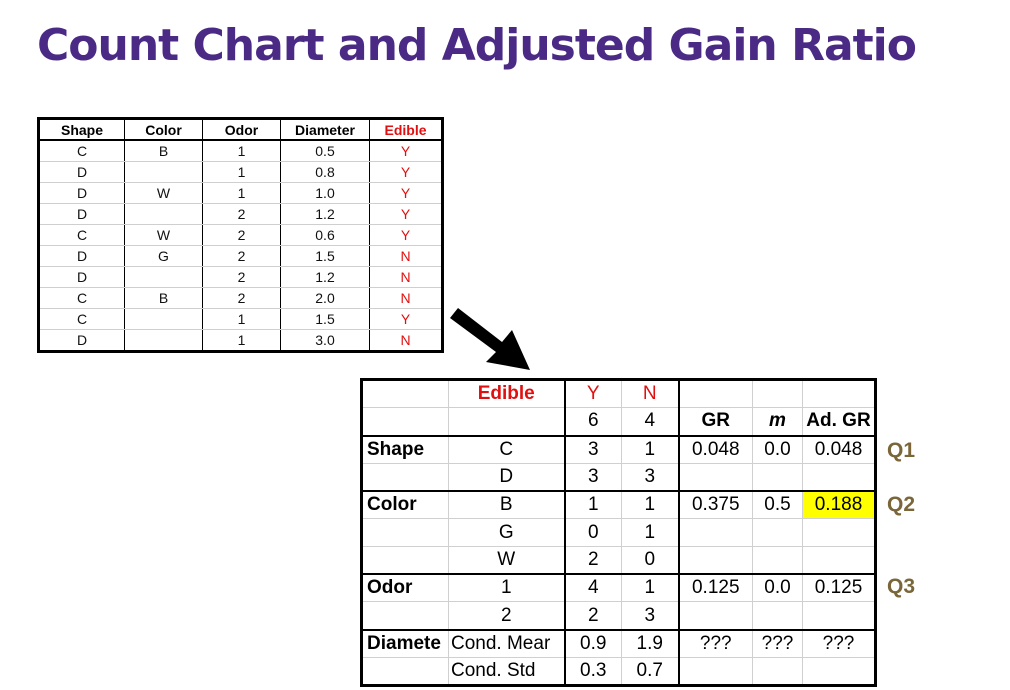 This screenshot has width=1010, height=690. I want to click on data-table-row: D 1 3.0 N, so click(240, 340).